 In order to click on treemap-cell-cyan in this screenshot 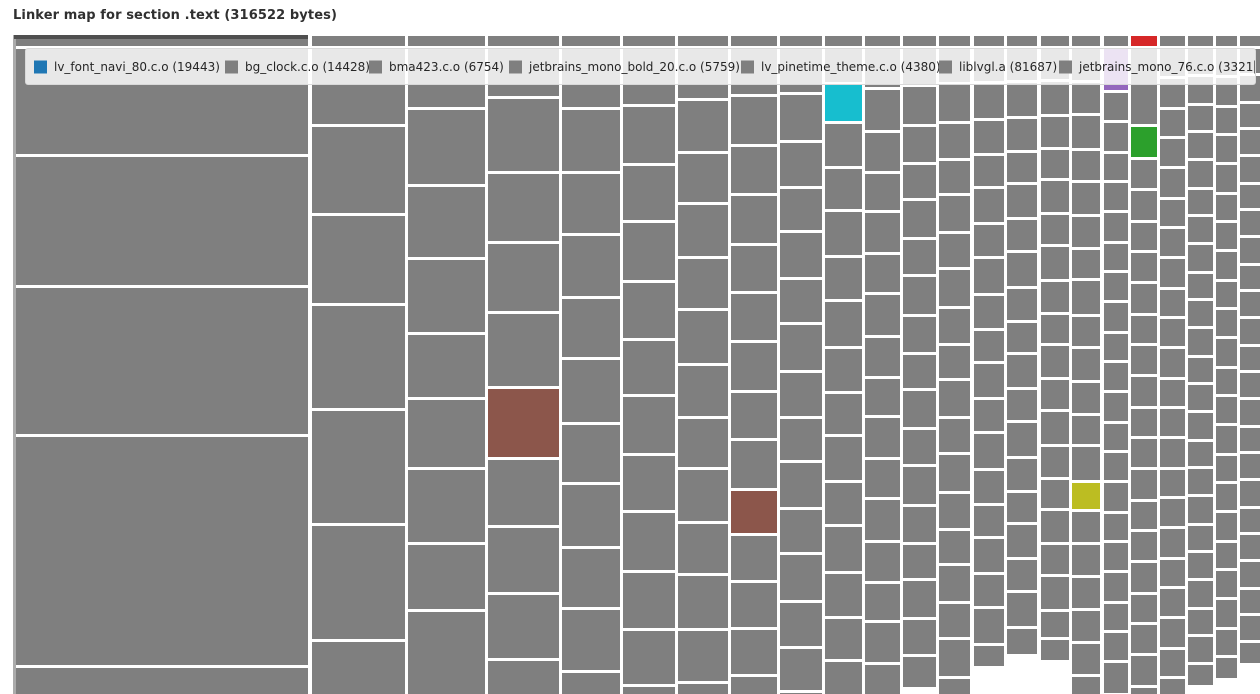, I will do `click(843, 103)`.